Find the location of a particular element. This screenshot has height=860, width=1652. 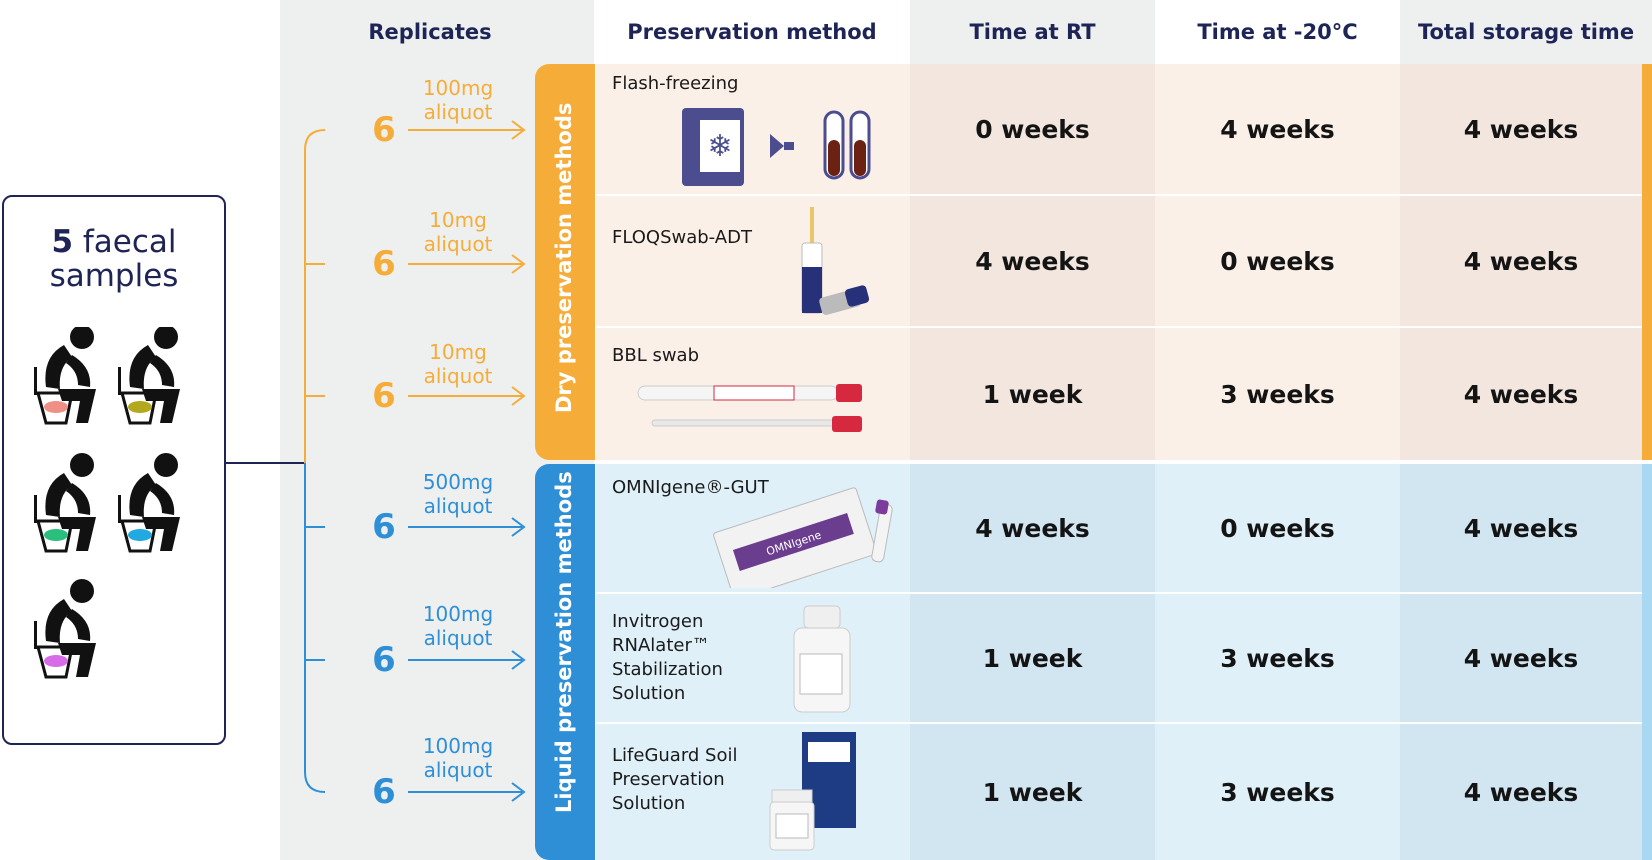

total-column-bg-header is located at coordinates (1526, 32).